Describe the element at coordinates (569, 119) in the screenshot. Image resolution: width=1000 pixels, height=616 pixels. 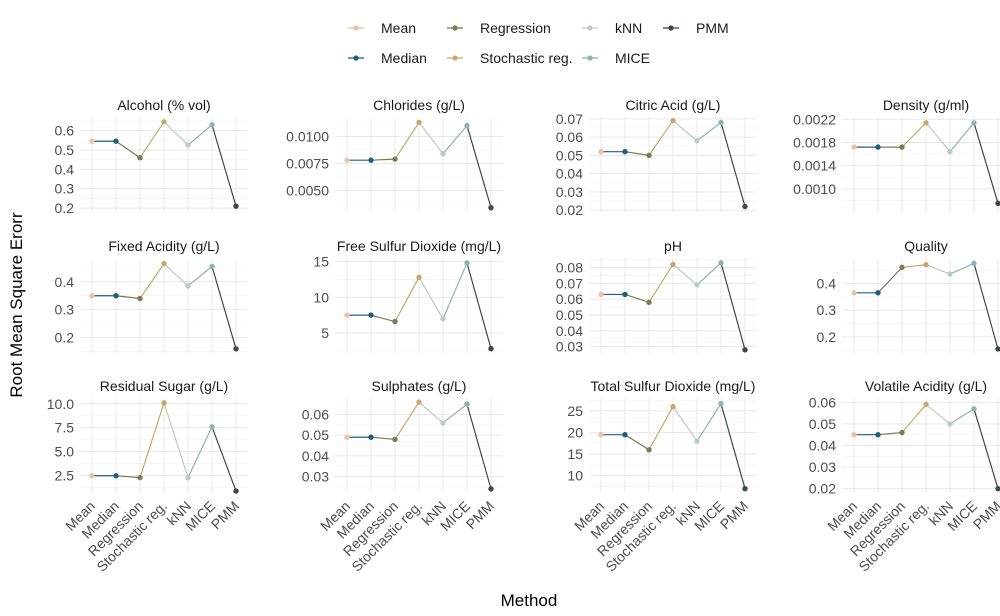
I see `y-tick-label: 0.07` at that location.